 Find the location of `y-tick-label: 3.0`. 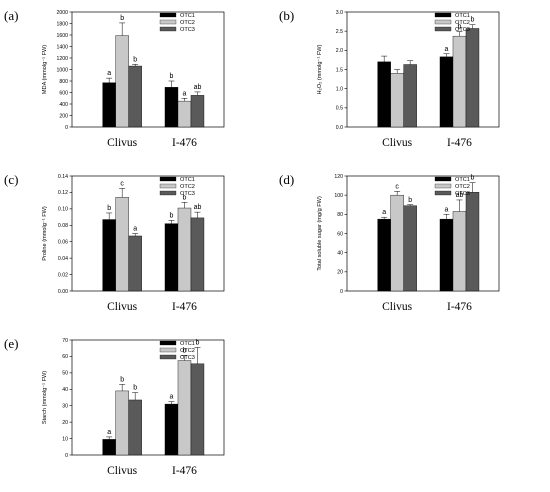

y-tick-label: 3.0 is located at coordinates (339, 13).